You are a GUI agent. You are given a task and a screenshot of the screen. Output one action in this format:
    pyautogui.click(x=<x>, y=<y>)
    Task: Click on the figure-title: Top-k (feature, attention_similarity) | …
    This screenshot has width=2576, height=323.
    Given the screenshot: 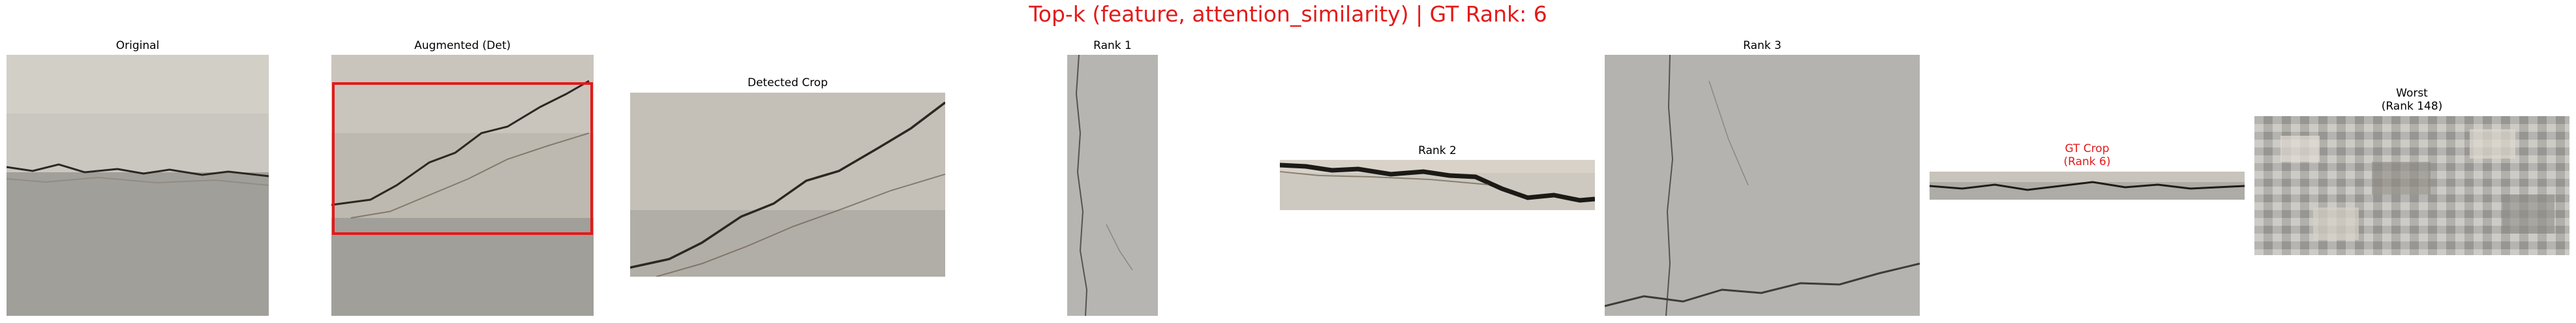 What is the action you would take?
    pyautogui.click(x=1288, y=14)
    